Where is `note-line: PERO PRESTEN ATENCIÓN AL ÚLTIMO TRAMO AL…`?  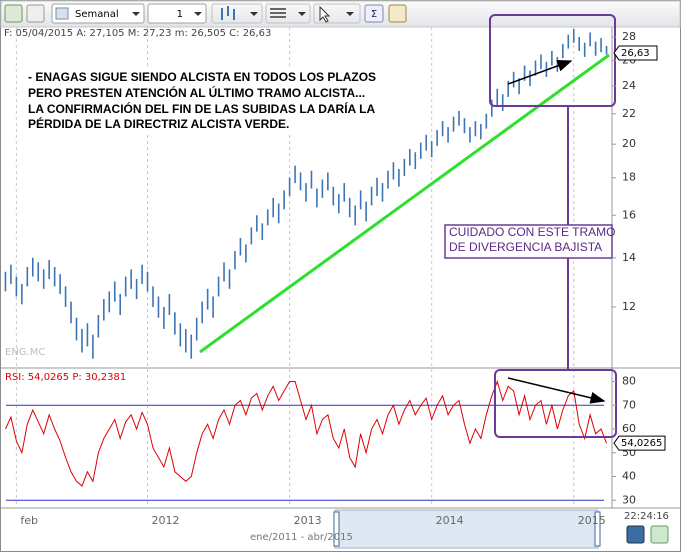
note-line: PERO PRESTEN ATENCIÓN AL ÚLTIMO TRAMO AL… is located at coordinates (196, 92).